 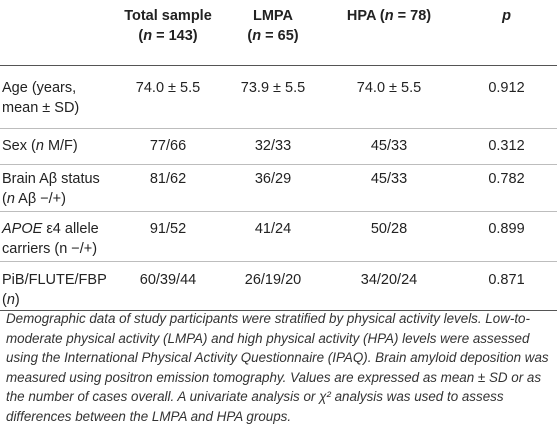 I want to click on cell-p: 0.912, so click(x=506, y=87).